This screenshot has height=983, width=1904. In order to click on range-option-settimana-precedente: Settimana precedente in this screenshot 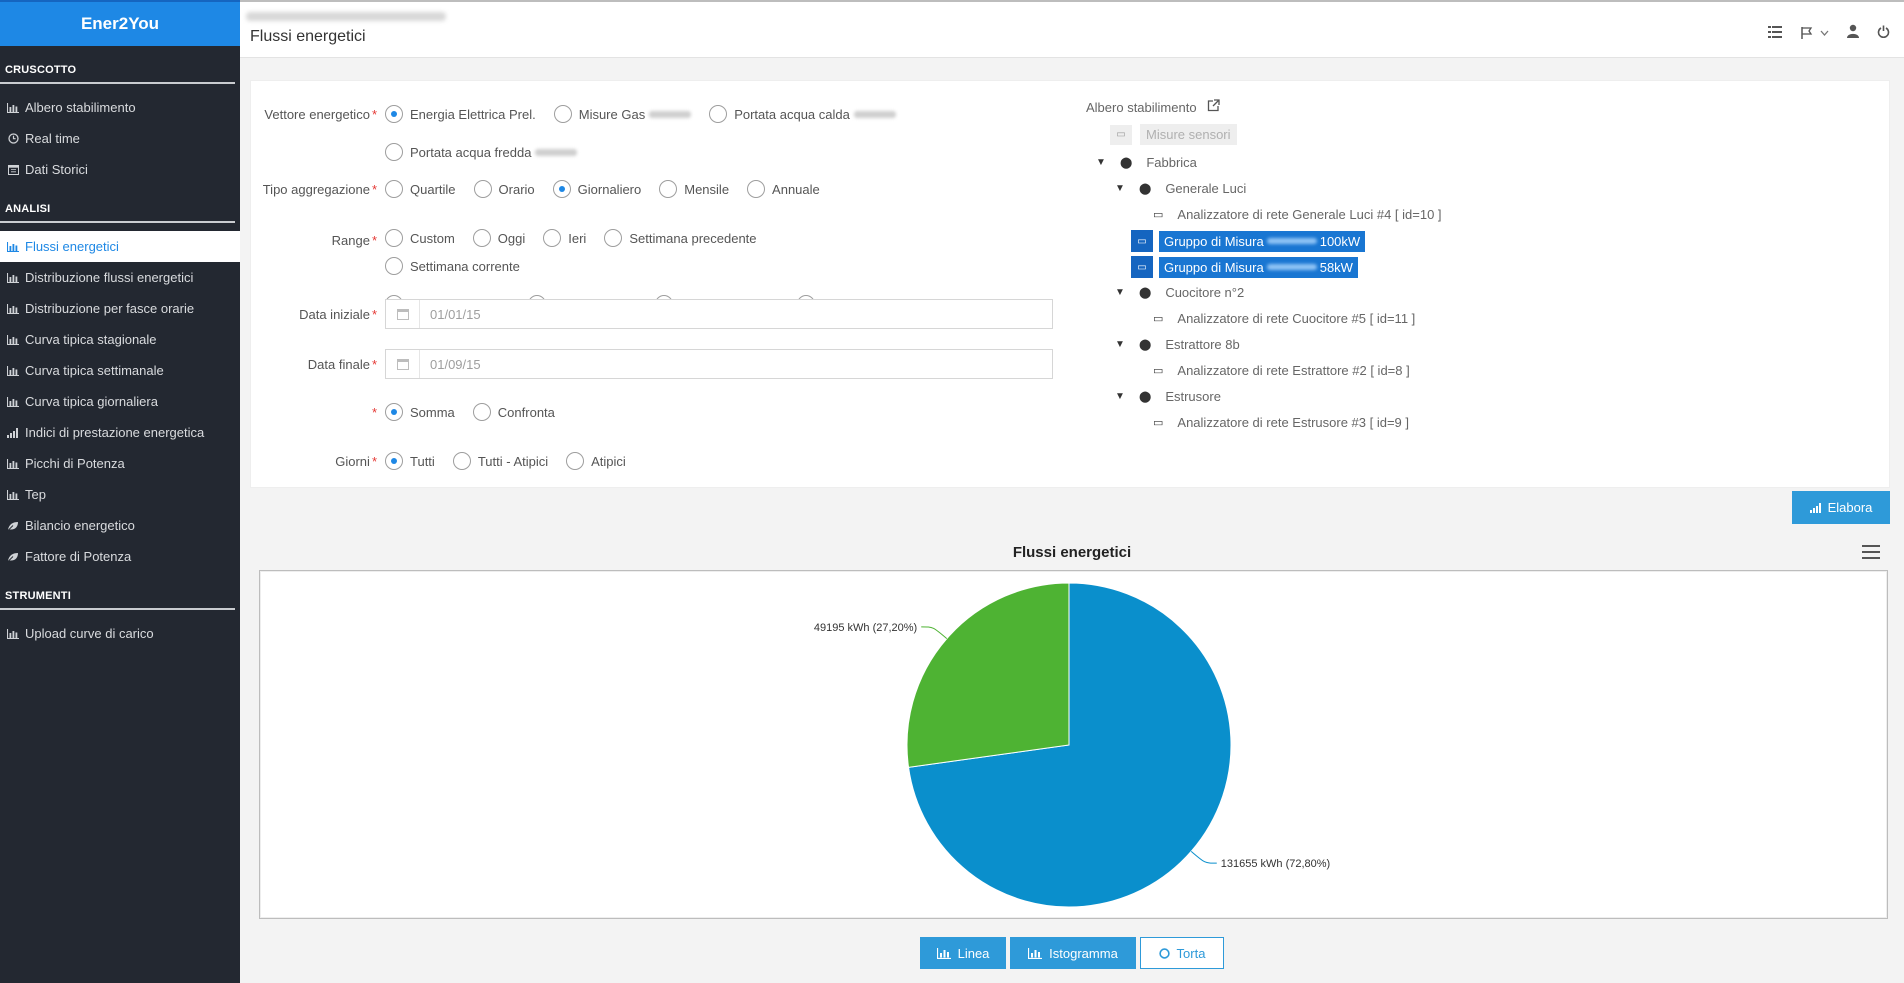, I will do `click(680, 238)`.